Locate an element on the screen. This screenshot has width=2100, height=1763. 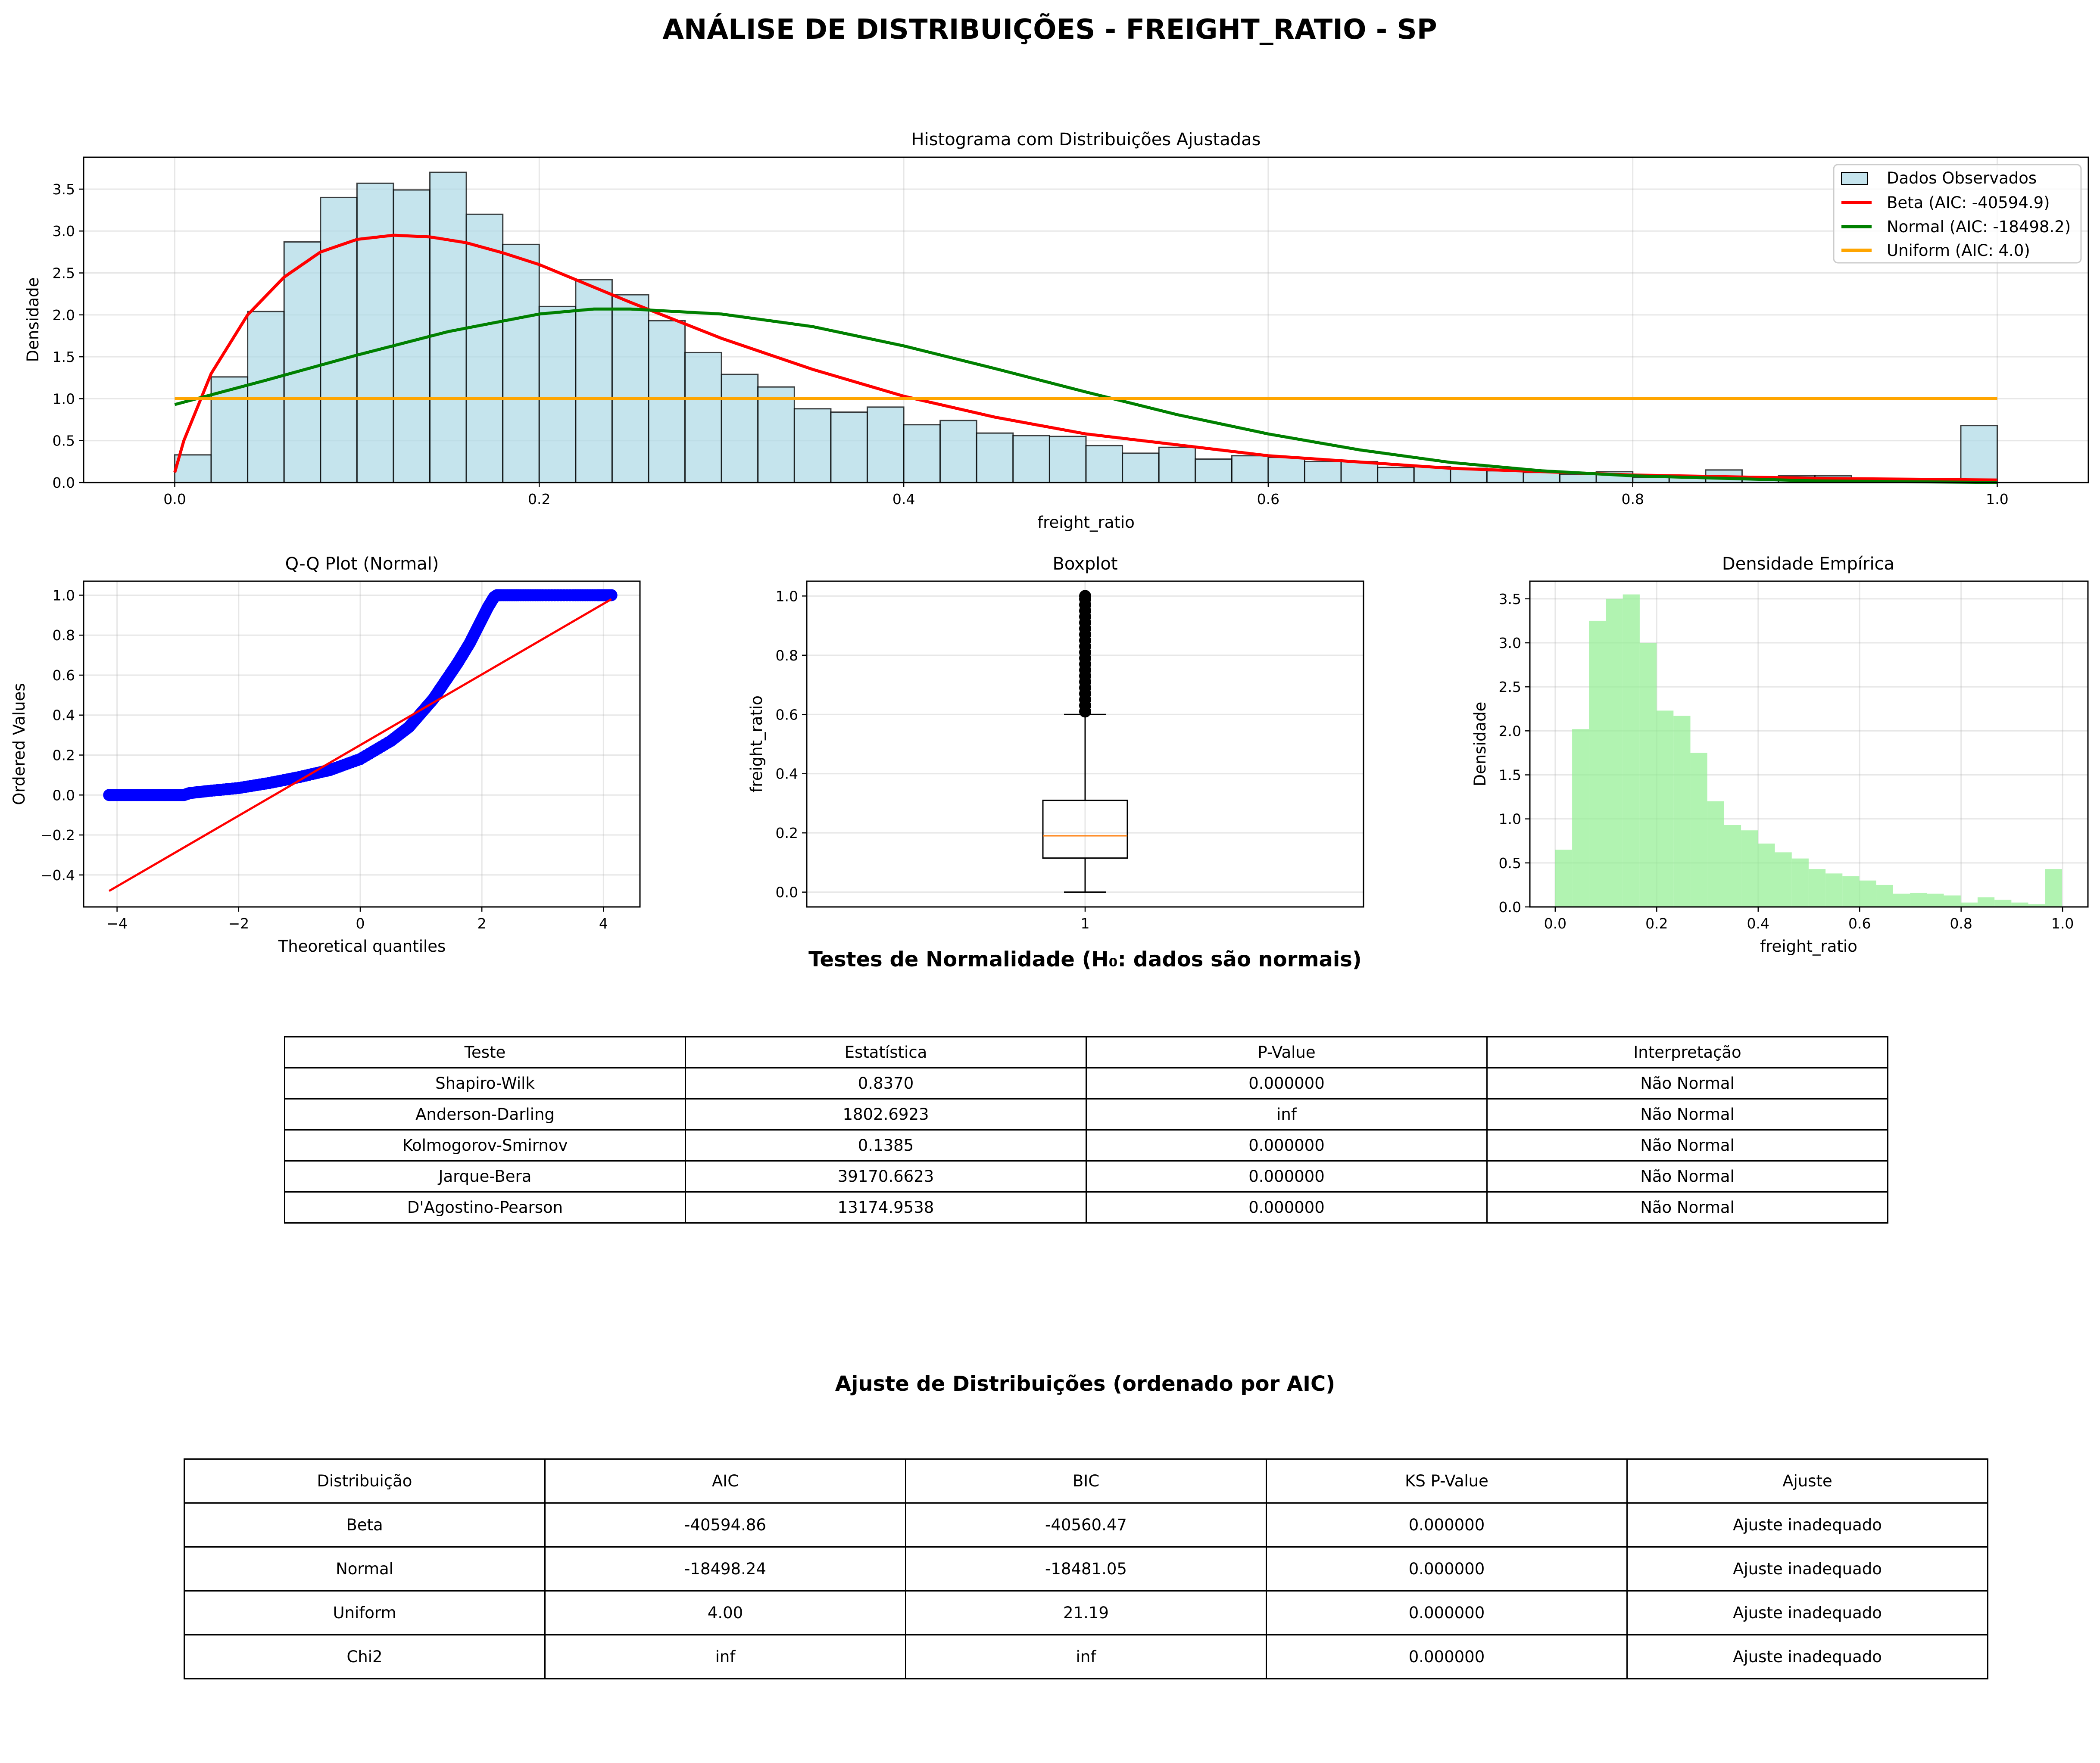
x-tick-label: 2 is located at coordinates (482, 924).